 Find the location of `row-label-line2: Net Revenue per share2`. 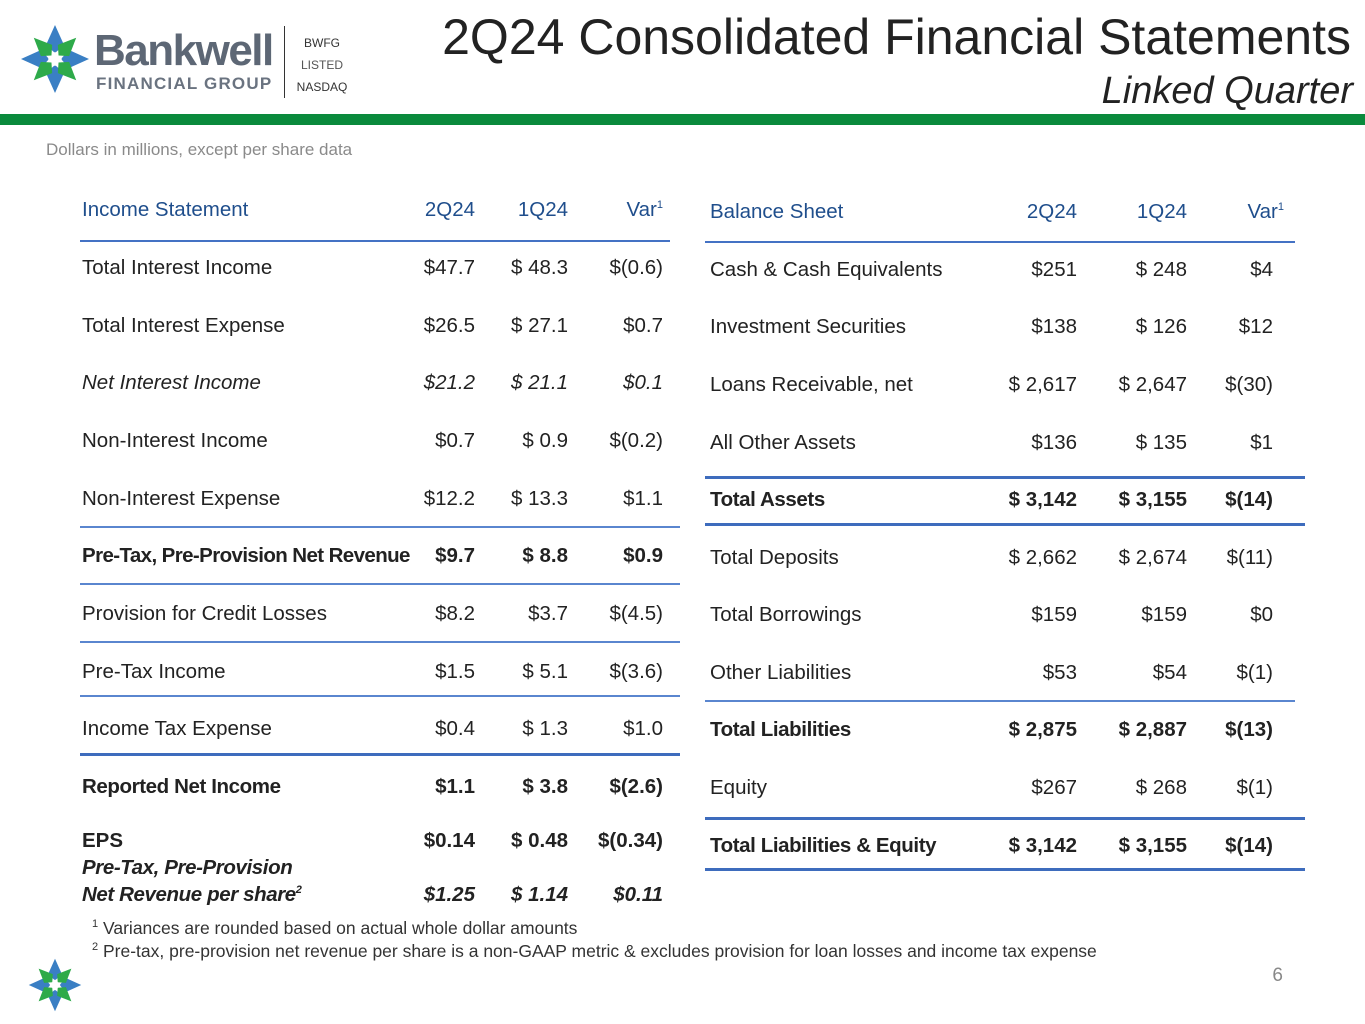

row-label-line2: Net Revenue per share2 is located at coordinates (192, 895).